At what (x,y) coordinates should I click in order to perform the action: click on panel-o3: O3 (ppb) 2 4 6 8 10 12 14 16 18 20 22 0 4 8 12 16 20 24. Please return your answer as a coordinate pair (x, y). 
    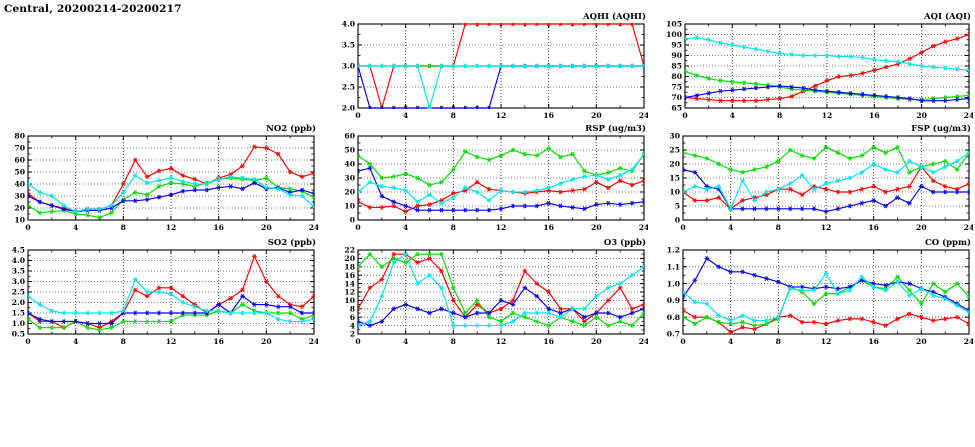
    Looking at the image, I should click on (489, 294).